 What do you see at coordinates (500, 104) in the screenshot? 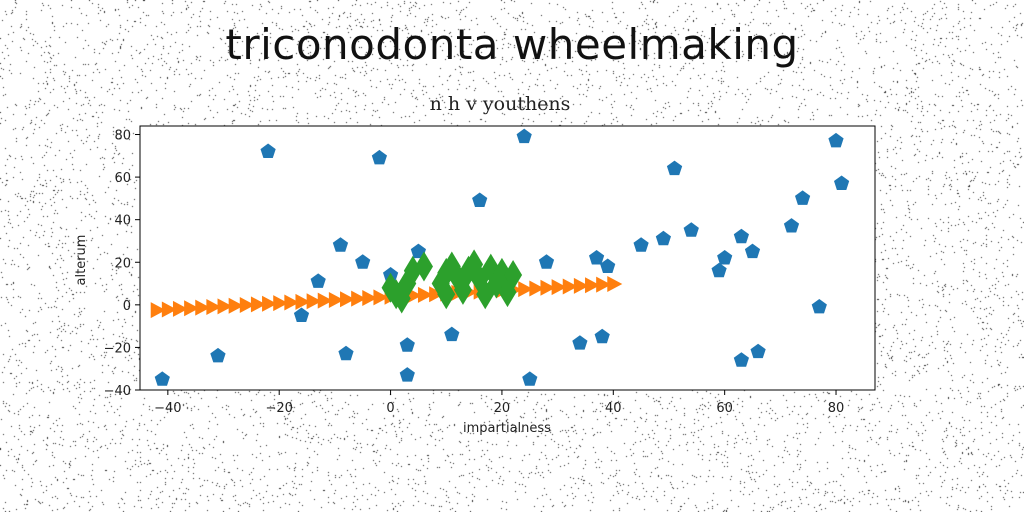
I see `chart-title: n h v youthens` at bounding box center [500, 104].